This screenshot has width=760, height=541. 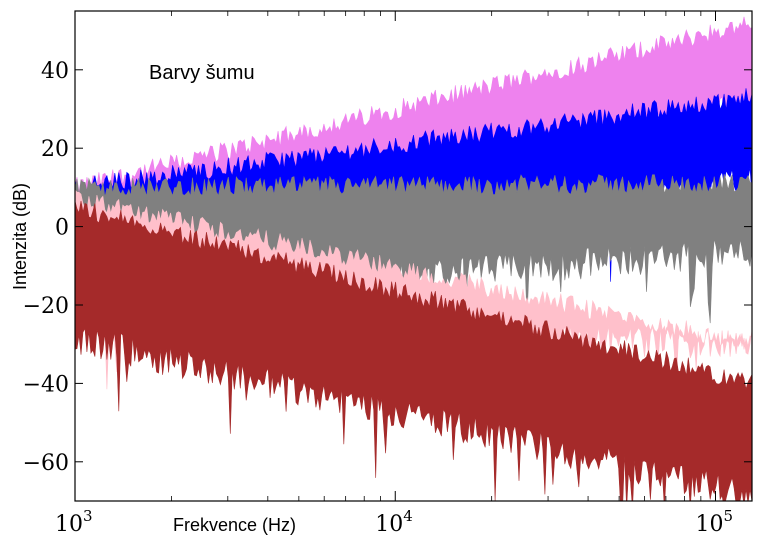 What do you see at coordinates (74, 522) in the screenshot?
I see `x-tick-label: 10³` at bounding box center [74, 522].